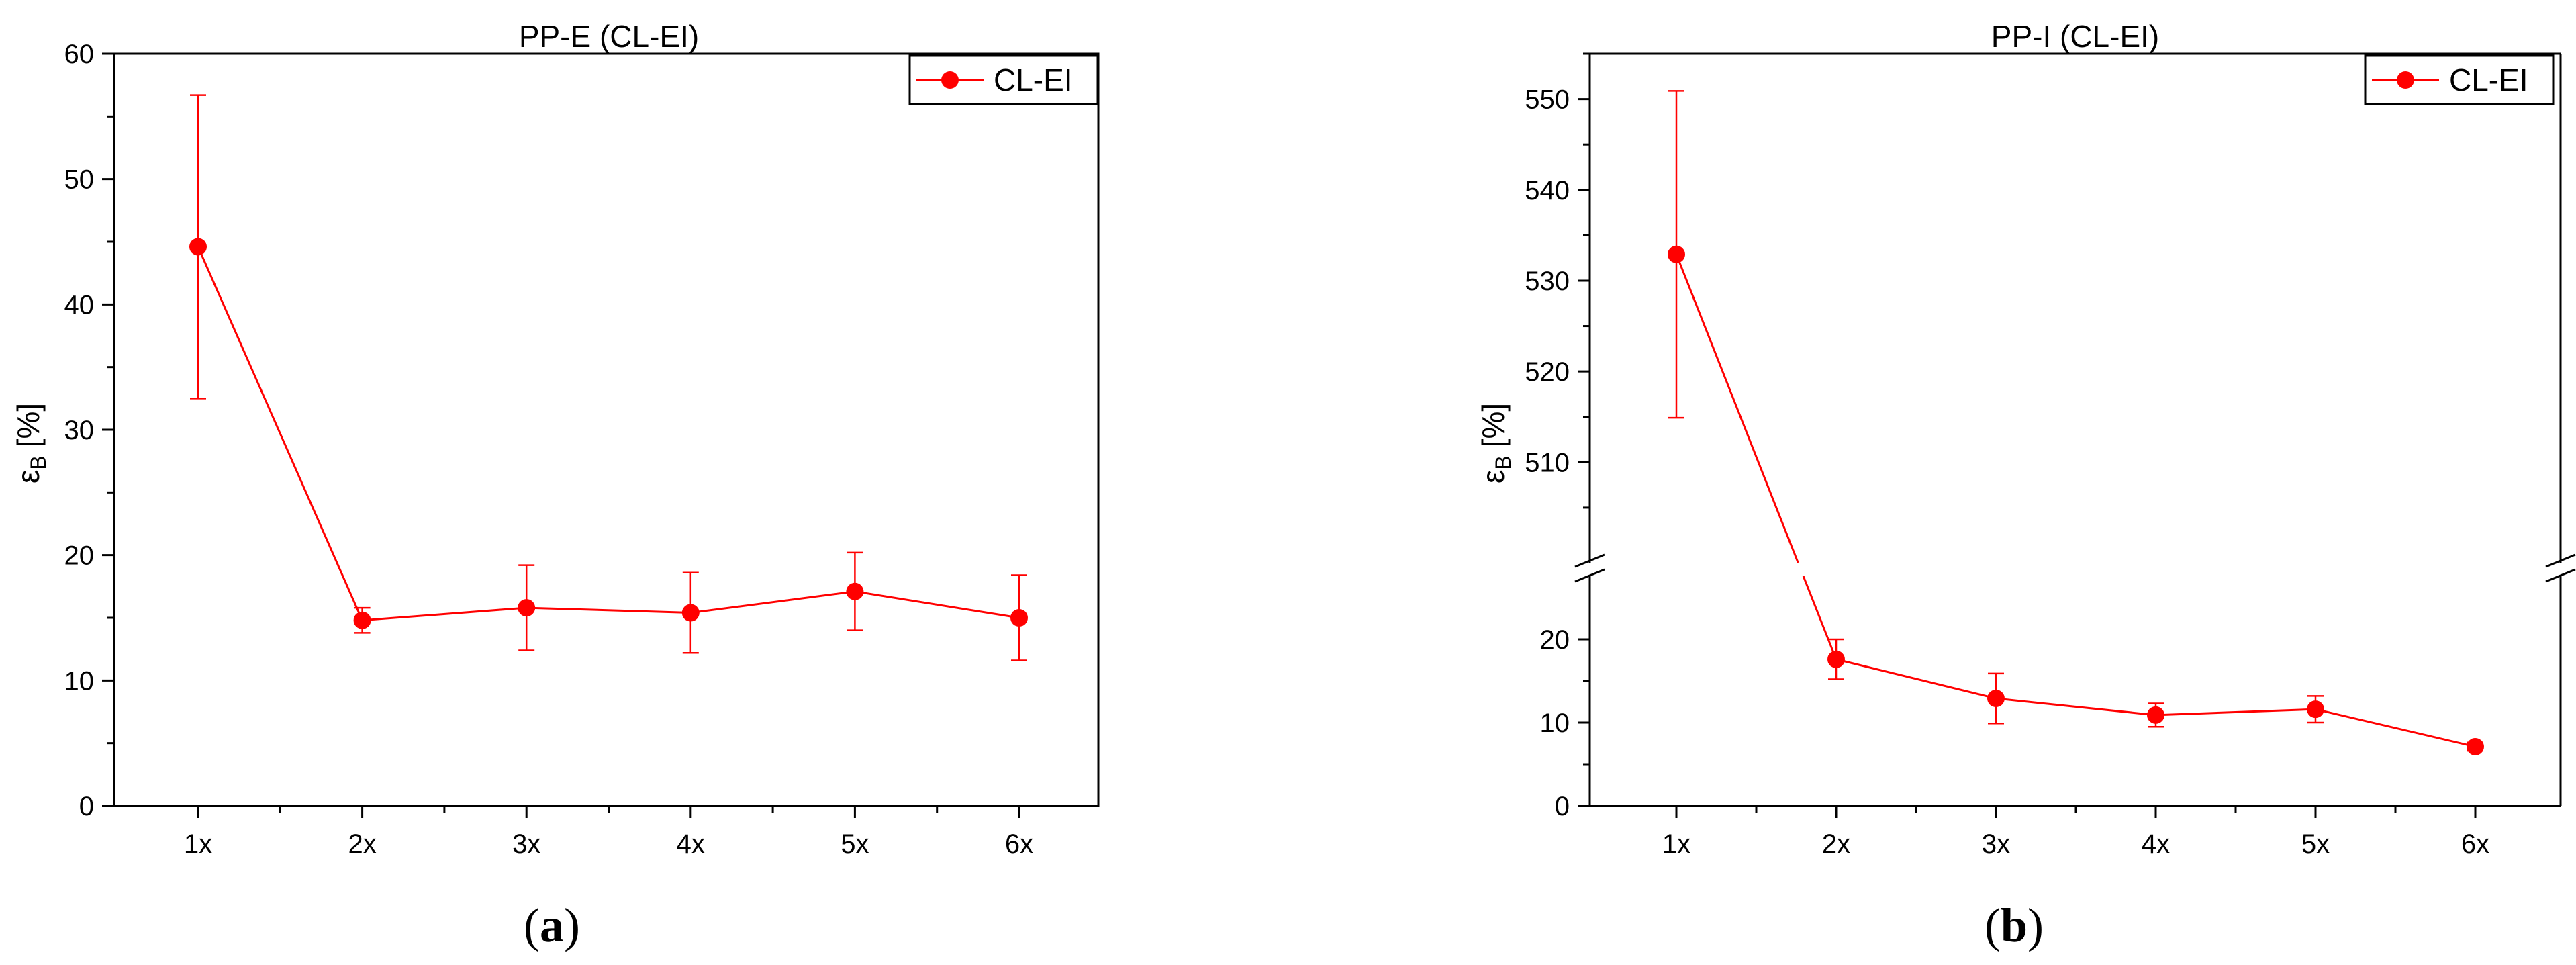 The width and height of the screenshot is (2576, 965). I want to click on panel-label-b: (b), so click(2014, 926).